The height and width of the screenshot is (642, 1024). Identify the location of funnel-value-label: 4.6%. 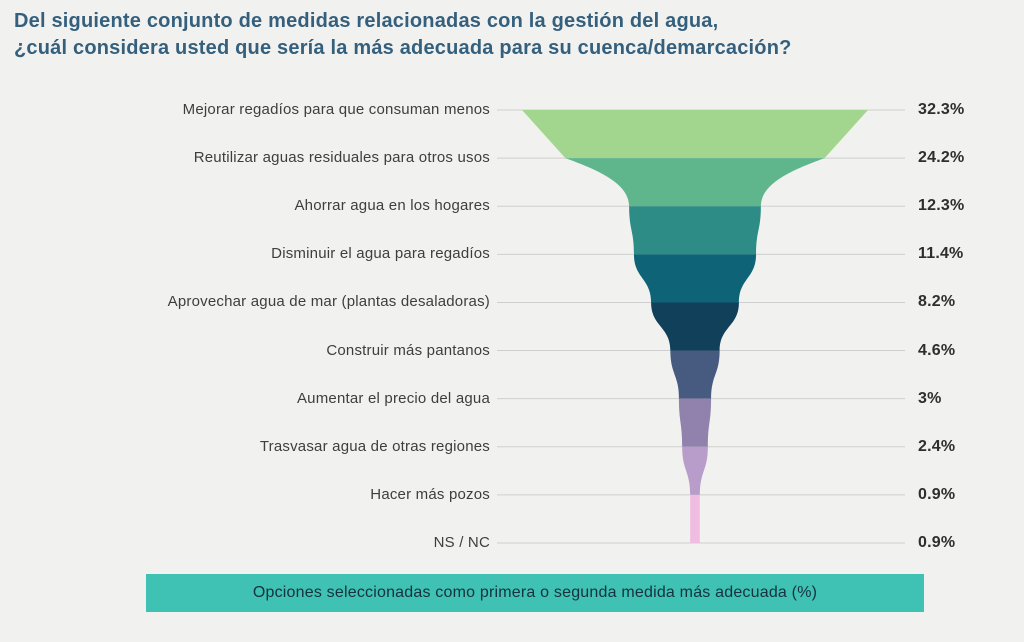
(937, 350).